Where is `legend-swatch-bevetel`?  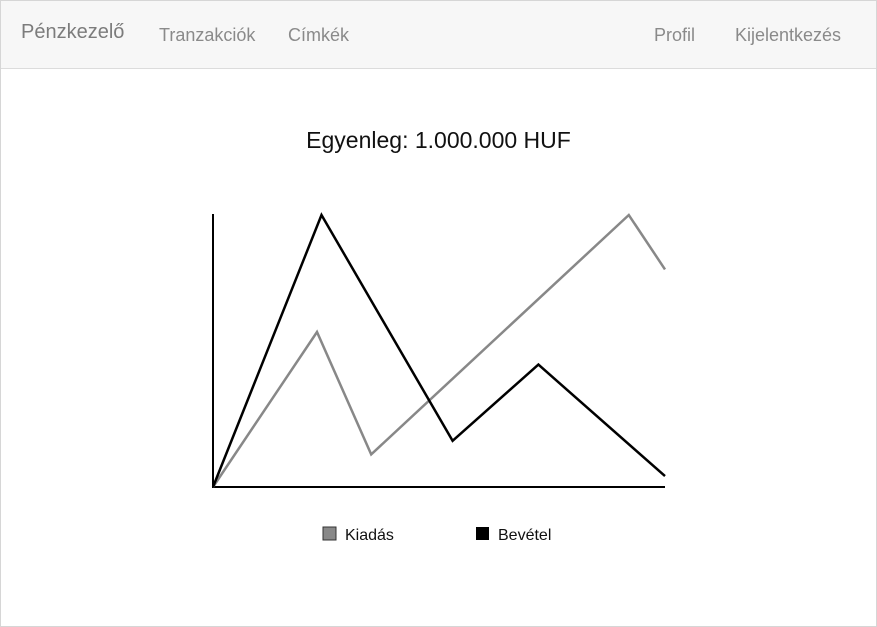
legend-swatch-bevetel is located at coordinates (482, 533).